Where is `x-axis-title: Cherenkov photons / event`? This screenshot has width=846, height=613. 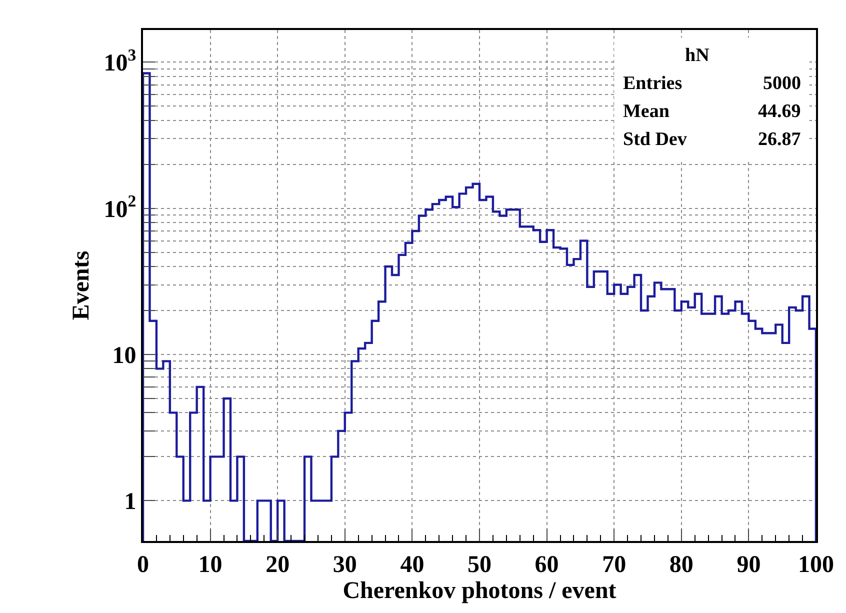
x-axis-title: Cherenkov photons / event is located at coordinates (479, 591).